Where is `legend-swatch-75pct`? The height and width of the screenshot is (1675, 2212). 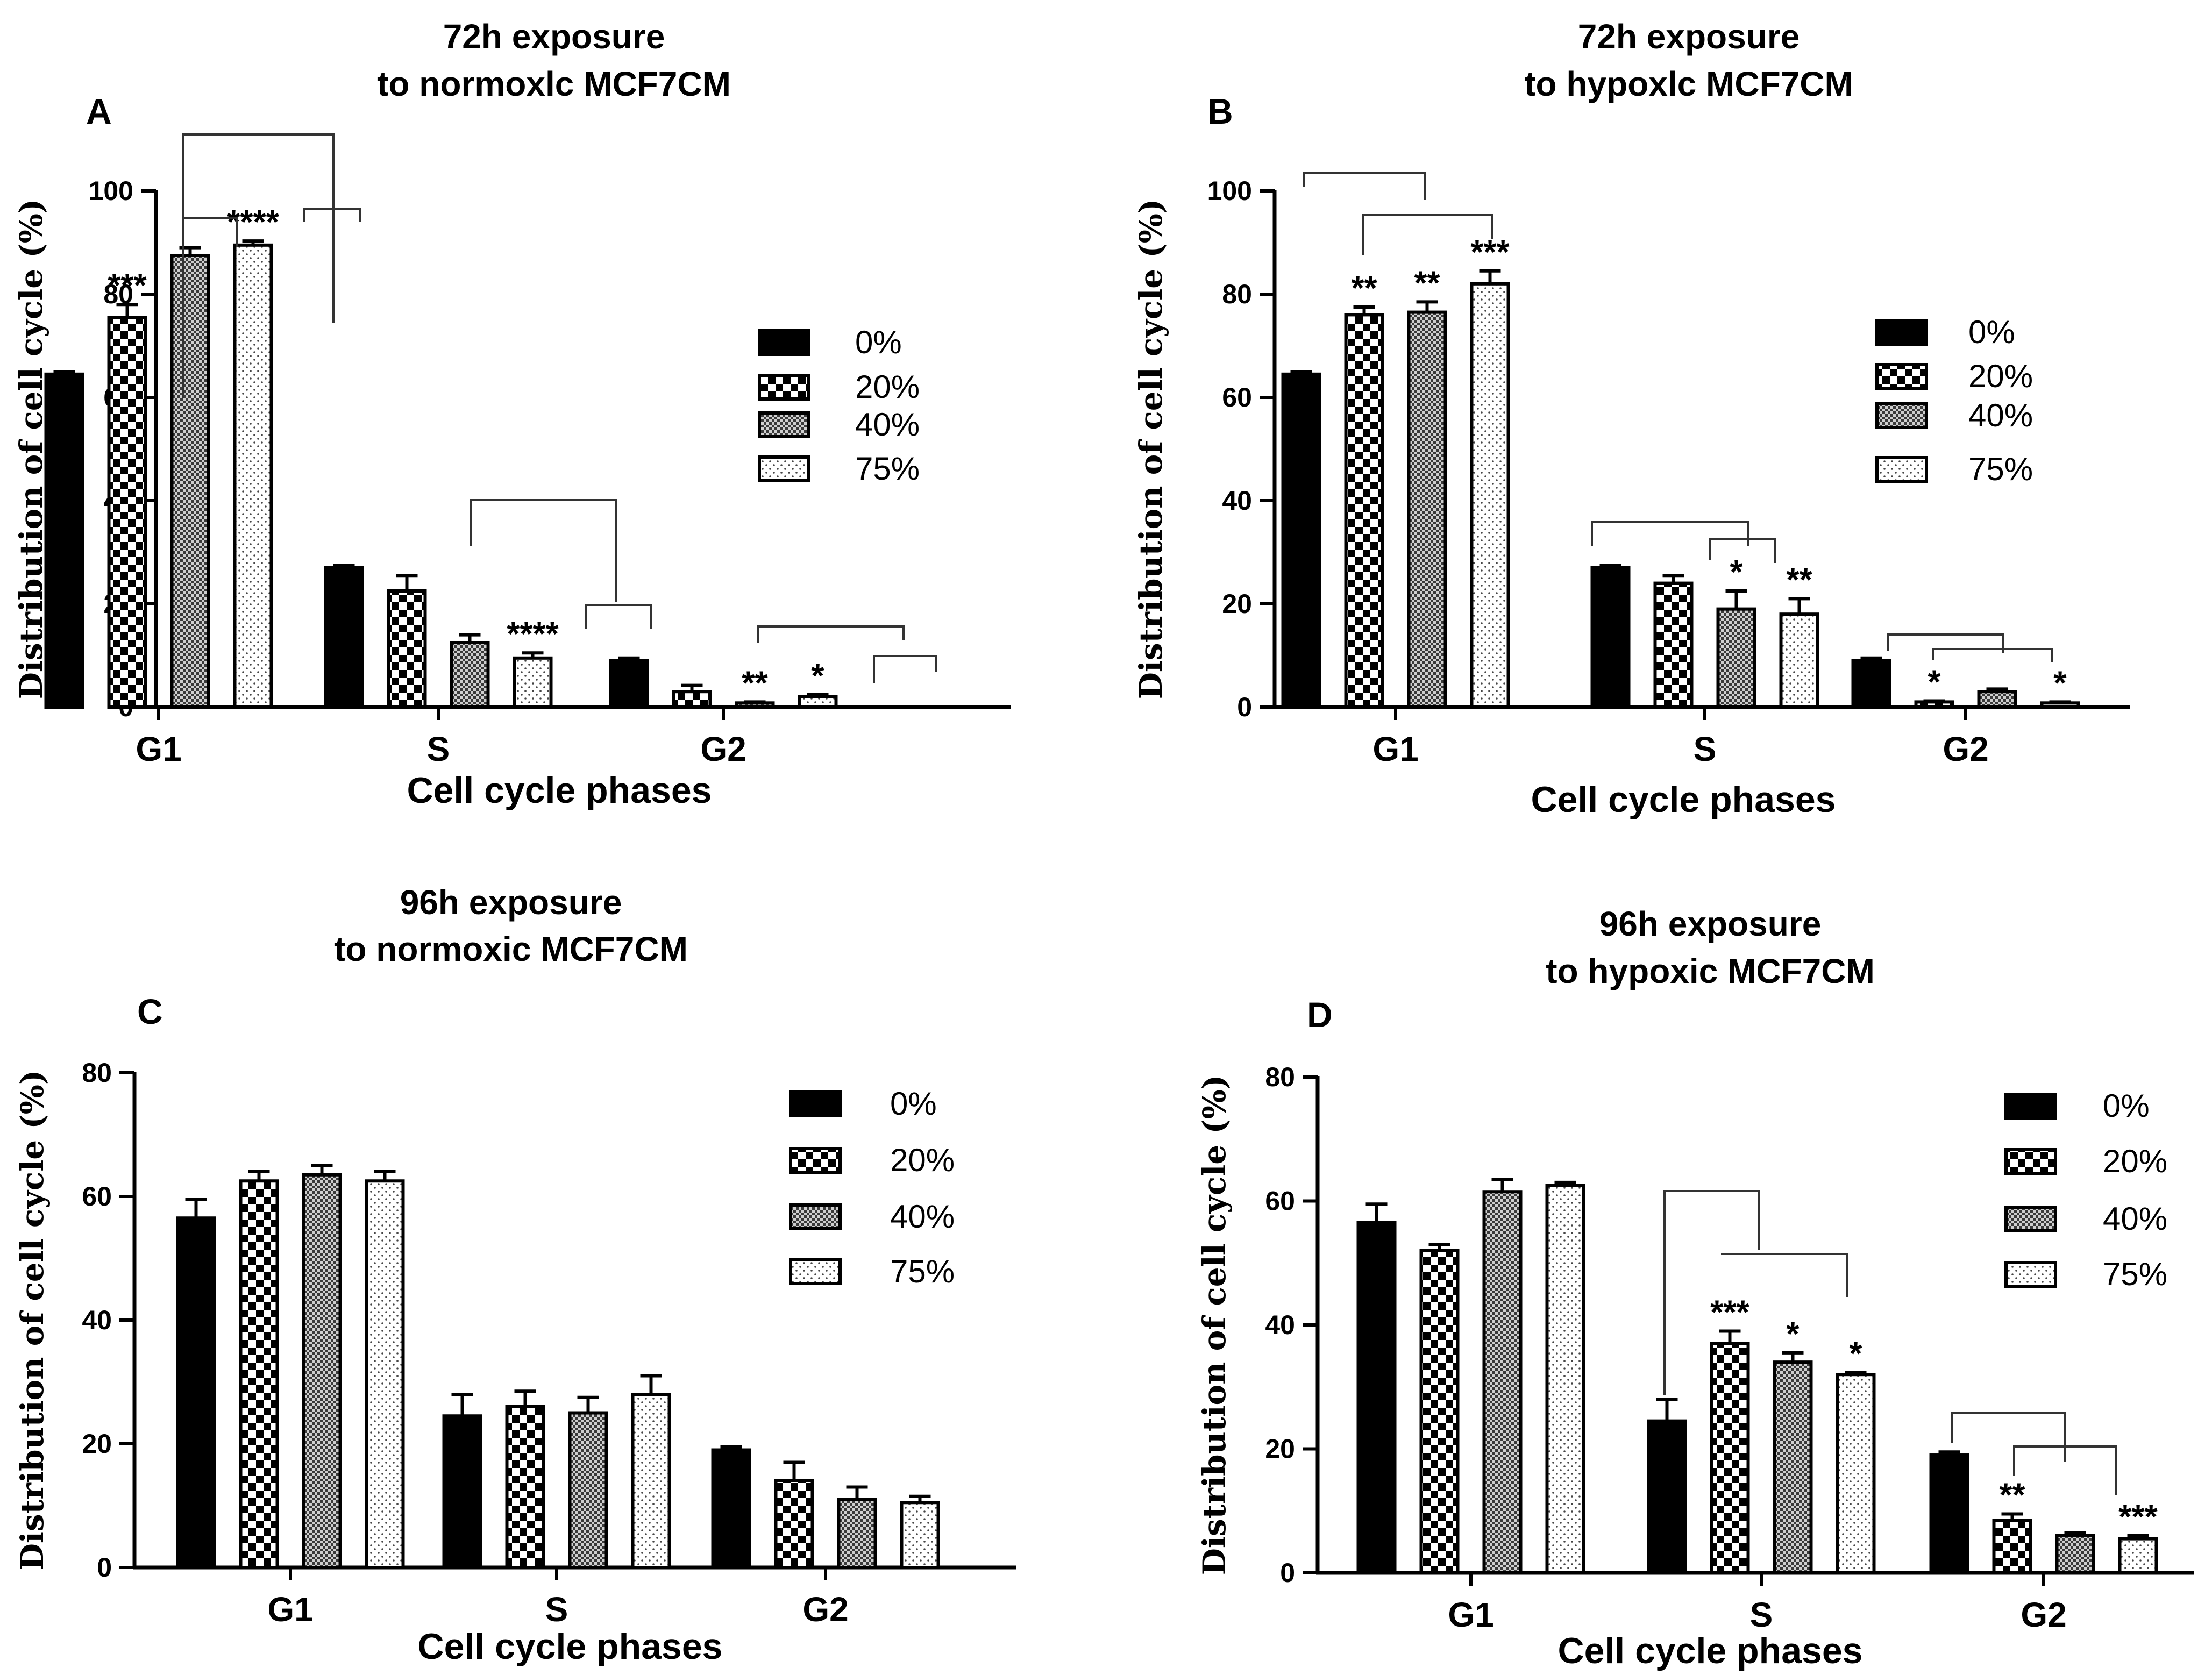
legend-swatch-75pct is located at coordinates (784, 468).